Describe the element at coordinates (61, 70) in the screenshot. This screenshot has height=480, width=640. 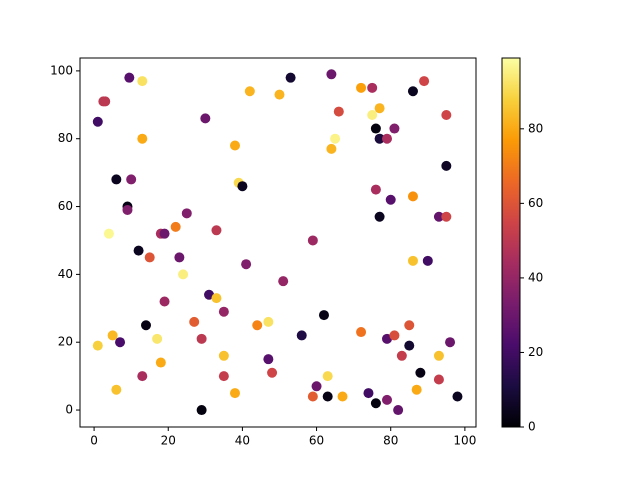
I see `y-tick-label: 100` at that location.